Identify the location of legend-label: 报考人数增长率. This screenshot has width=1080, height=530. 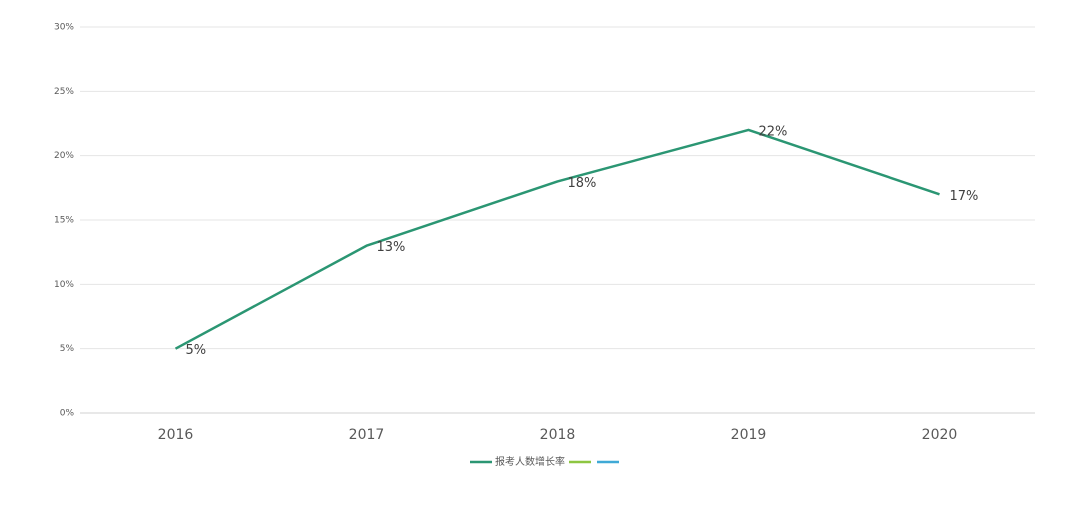
(530, 461).